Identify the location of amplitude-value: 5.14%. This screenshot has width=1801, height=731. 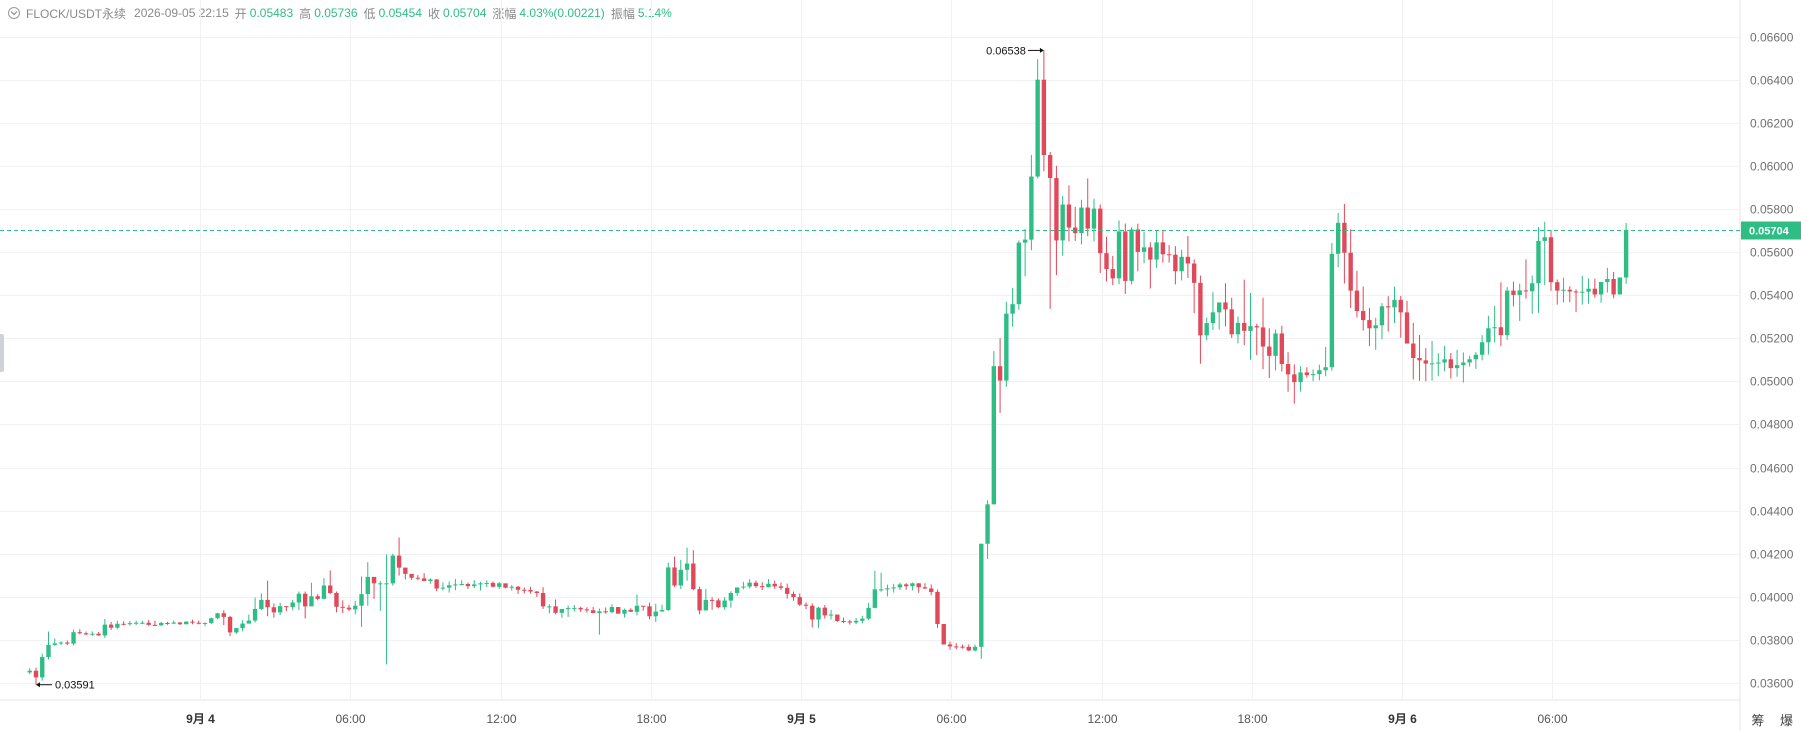
(654, 13).